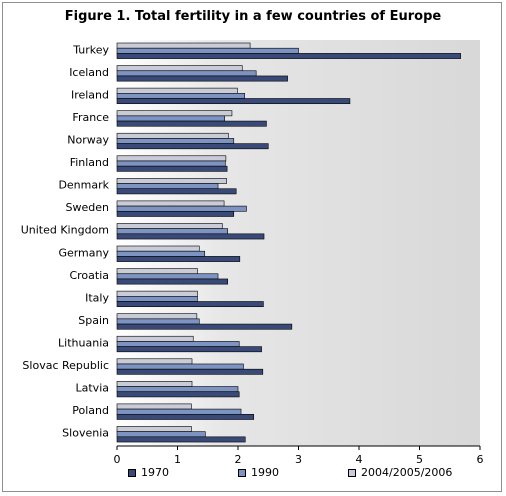  What do you see at coordinates (88, 140) in the screenshot?
I see `category-label-norway: Norway` at bounding box center [88, 140].